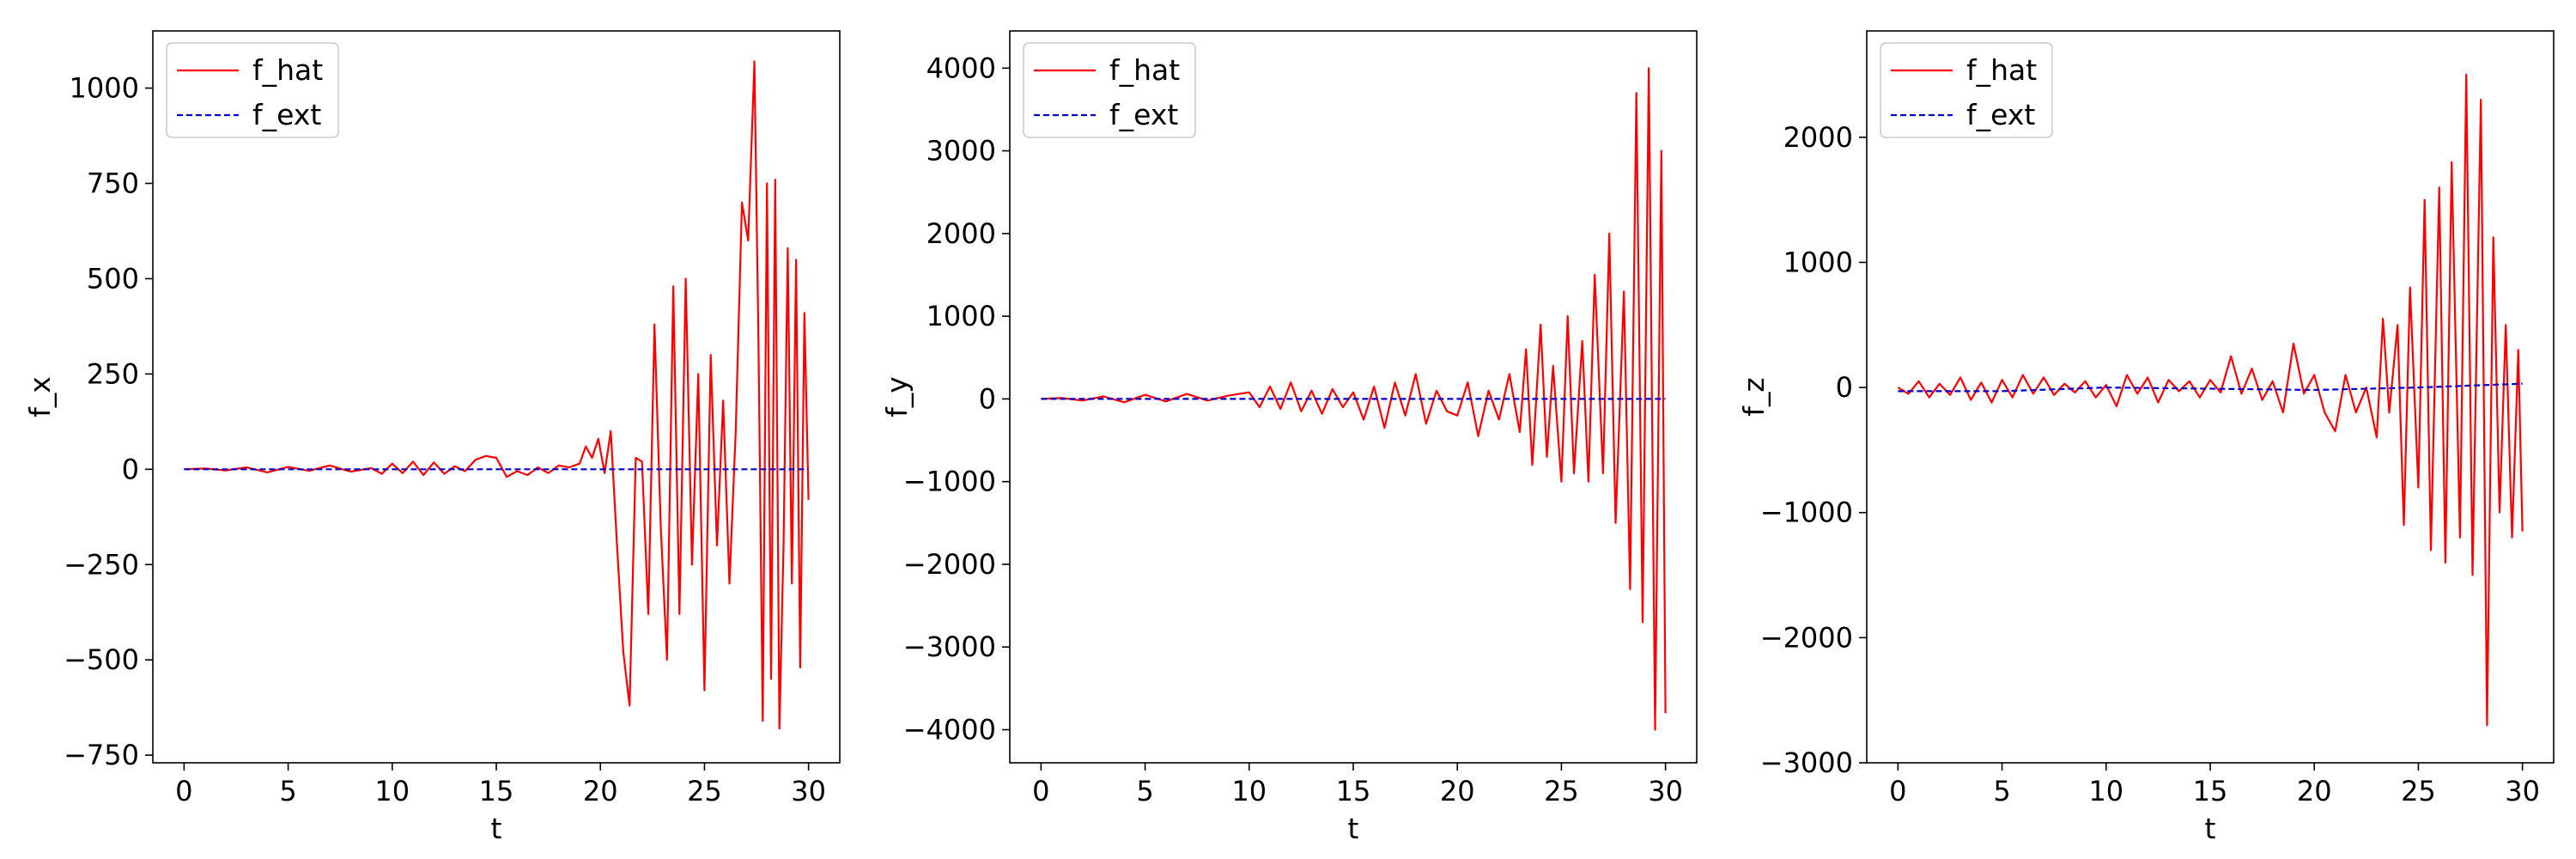 Image resolution: width=2576 pixels, height=859 pixels. What do you see at coordinates (113, 278) in the screenshot?
I see `y-tick-label: 500` at bounding box center [113, 278].